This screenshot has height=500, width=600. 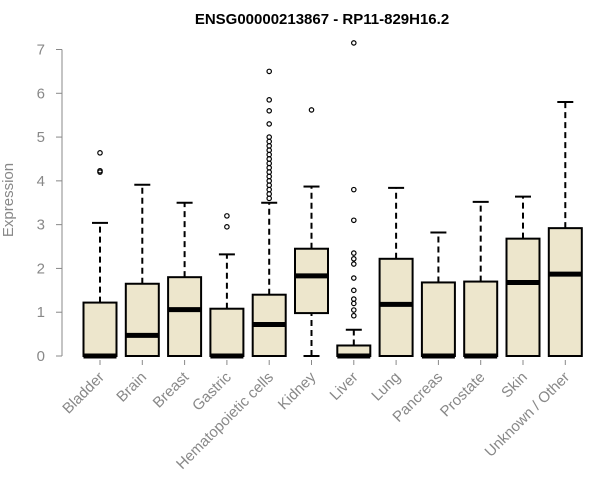 I want to click on box-lung, so click(x=396, y=271).